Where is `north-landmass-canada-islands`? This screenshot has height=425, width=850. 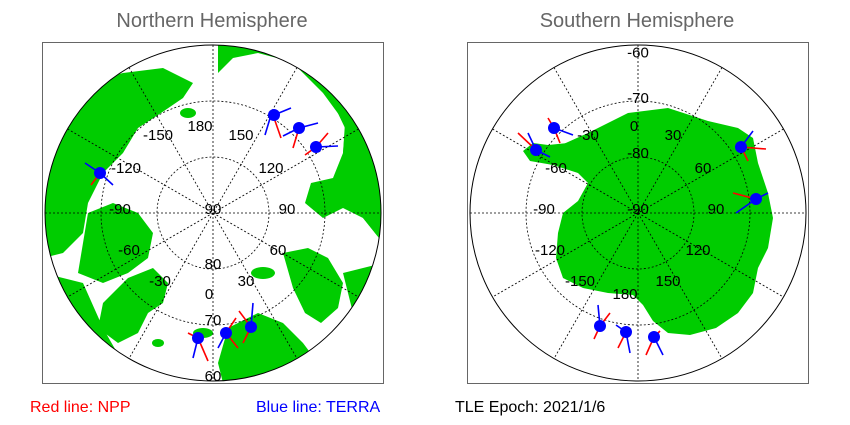
north-landmass-canada-islands is located at coordinates (115, 243).